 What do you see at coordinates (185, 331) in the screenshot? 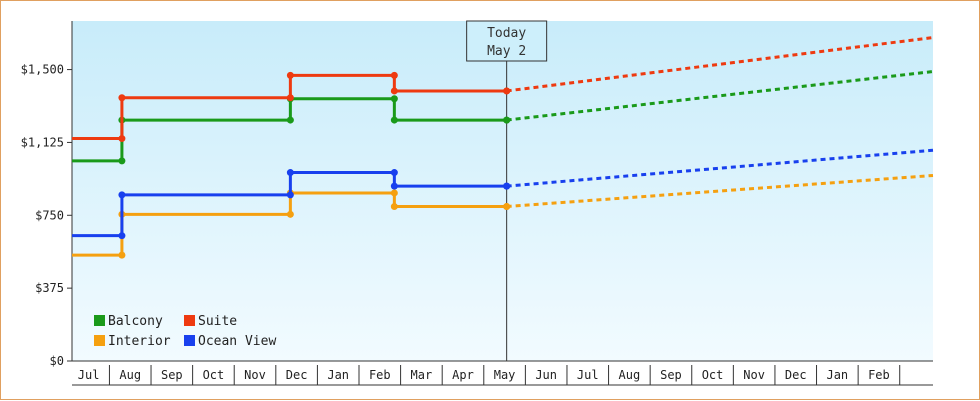
I see `legend: Balcony Suite Interior Ocean View` at bounding box center [185, 331].